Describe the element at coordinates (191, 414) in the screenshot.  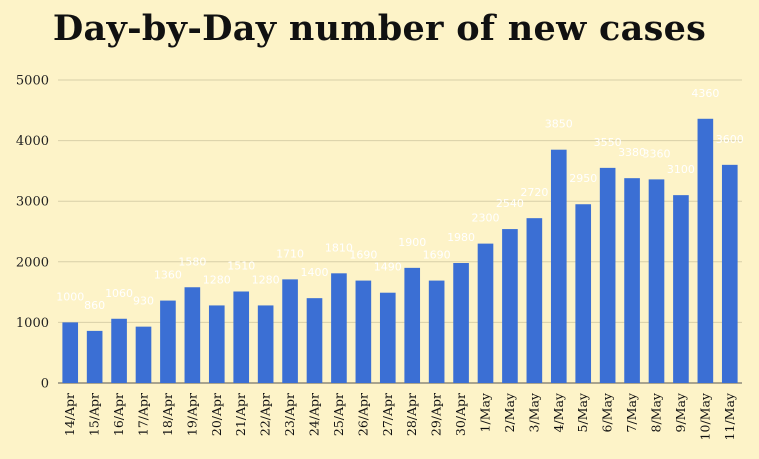
I see `x-tick-label: 19/Apr` at that location.